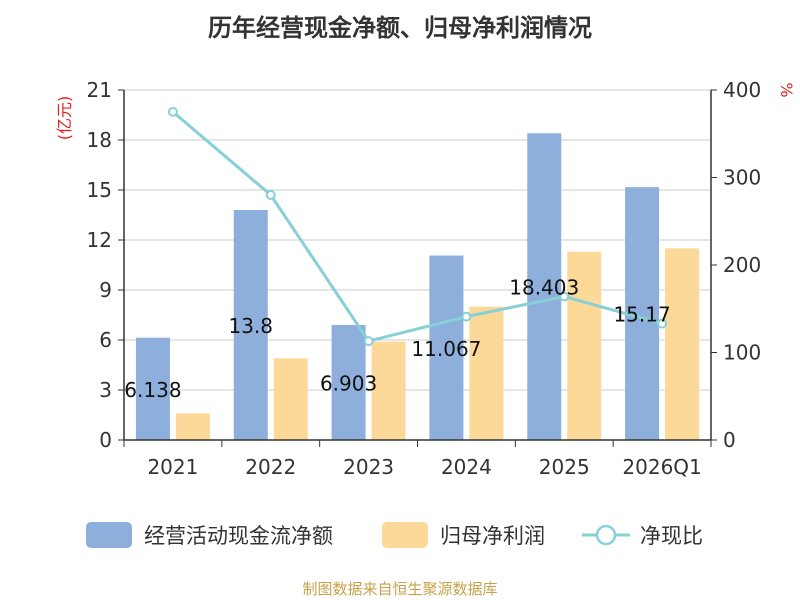  I want to click on x-tick-label: 2023, so click(368, 467).